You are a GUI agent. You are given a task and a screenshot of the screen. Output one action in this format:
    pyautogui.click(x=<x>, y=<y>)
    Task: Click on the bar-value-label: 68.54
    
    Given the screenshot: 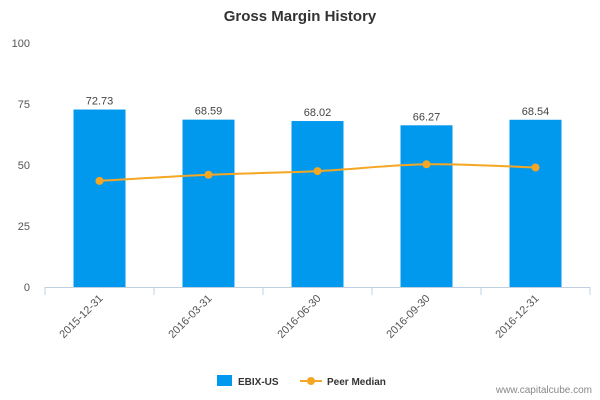 What is the action you would take?
    pyautogui.click(x=536, y=112)
    